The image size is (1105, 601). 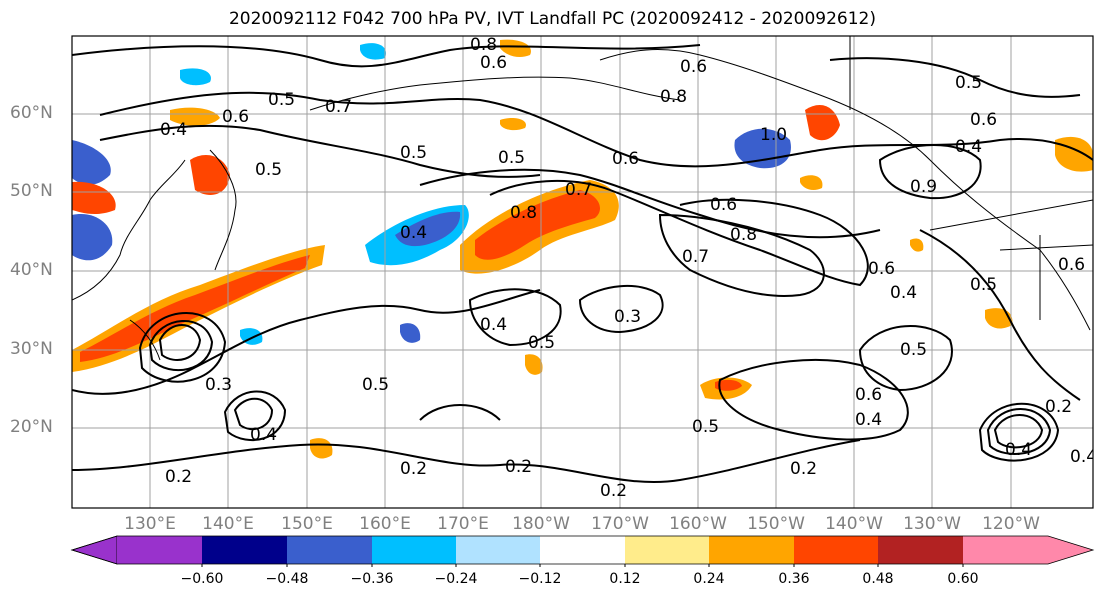 I want to click on colorbar-tick: −0.60, so click(x=202, y=579).